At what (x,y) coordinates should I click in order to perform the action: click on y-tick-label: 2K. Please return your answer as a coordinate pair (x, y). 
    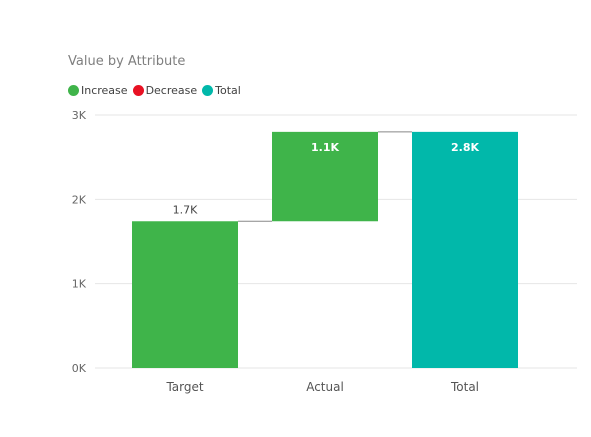
    Looking at the image, I should click on (79, 199).